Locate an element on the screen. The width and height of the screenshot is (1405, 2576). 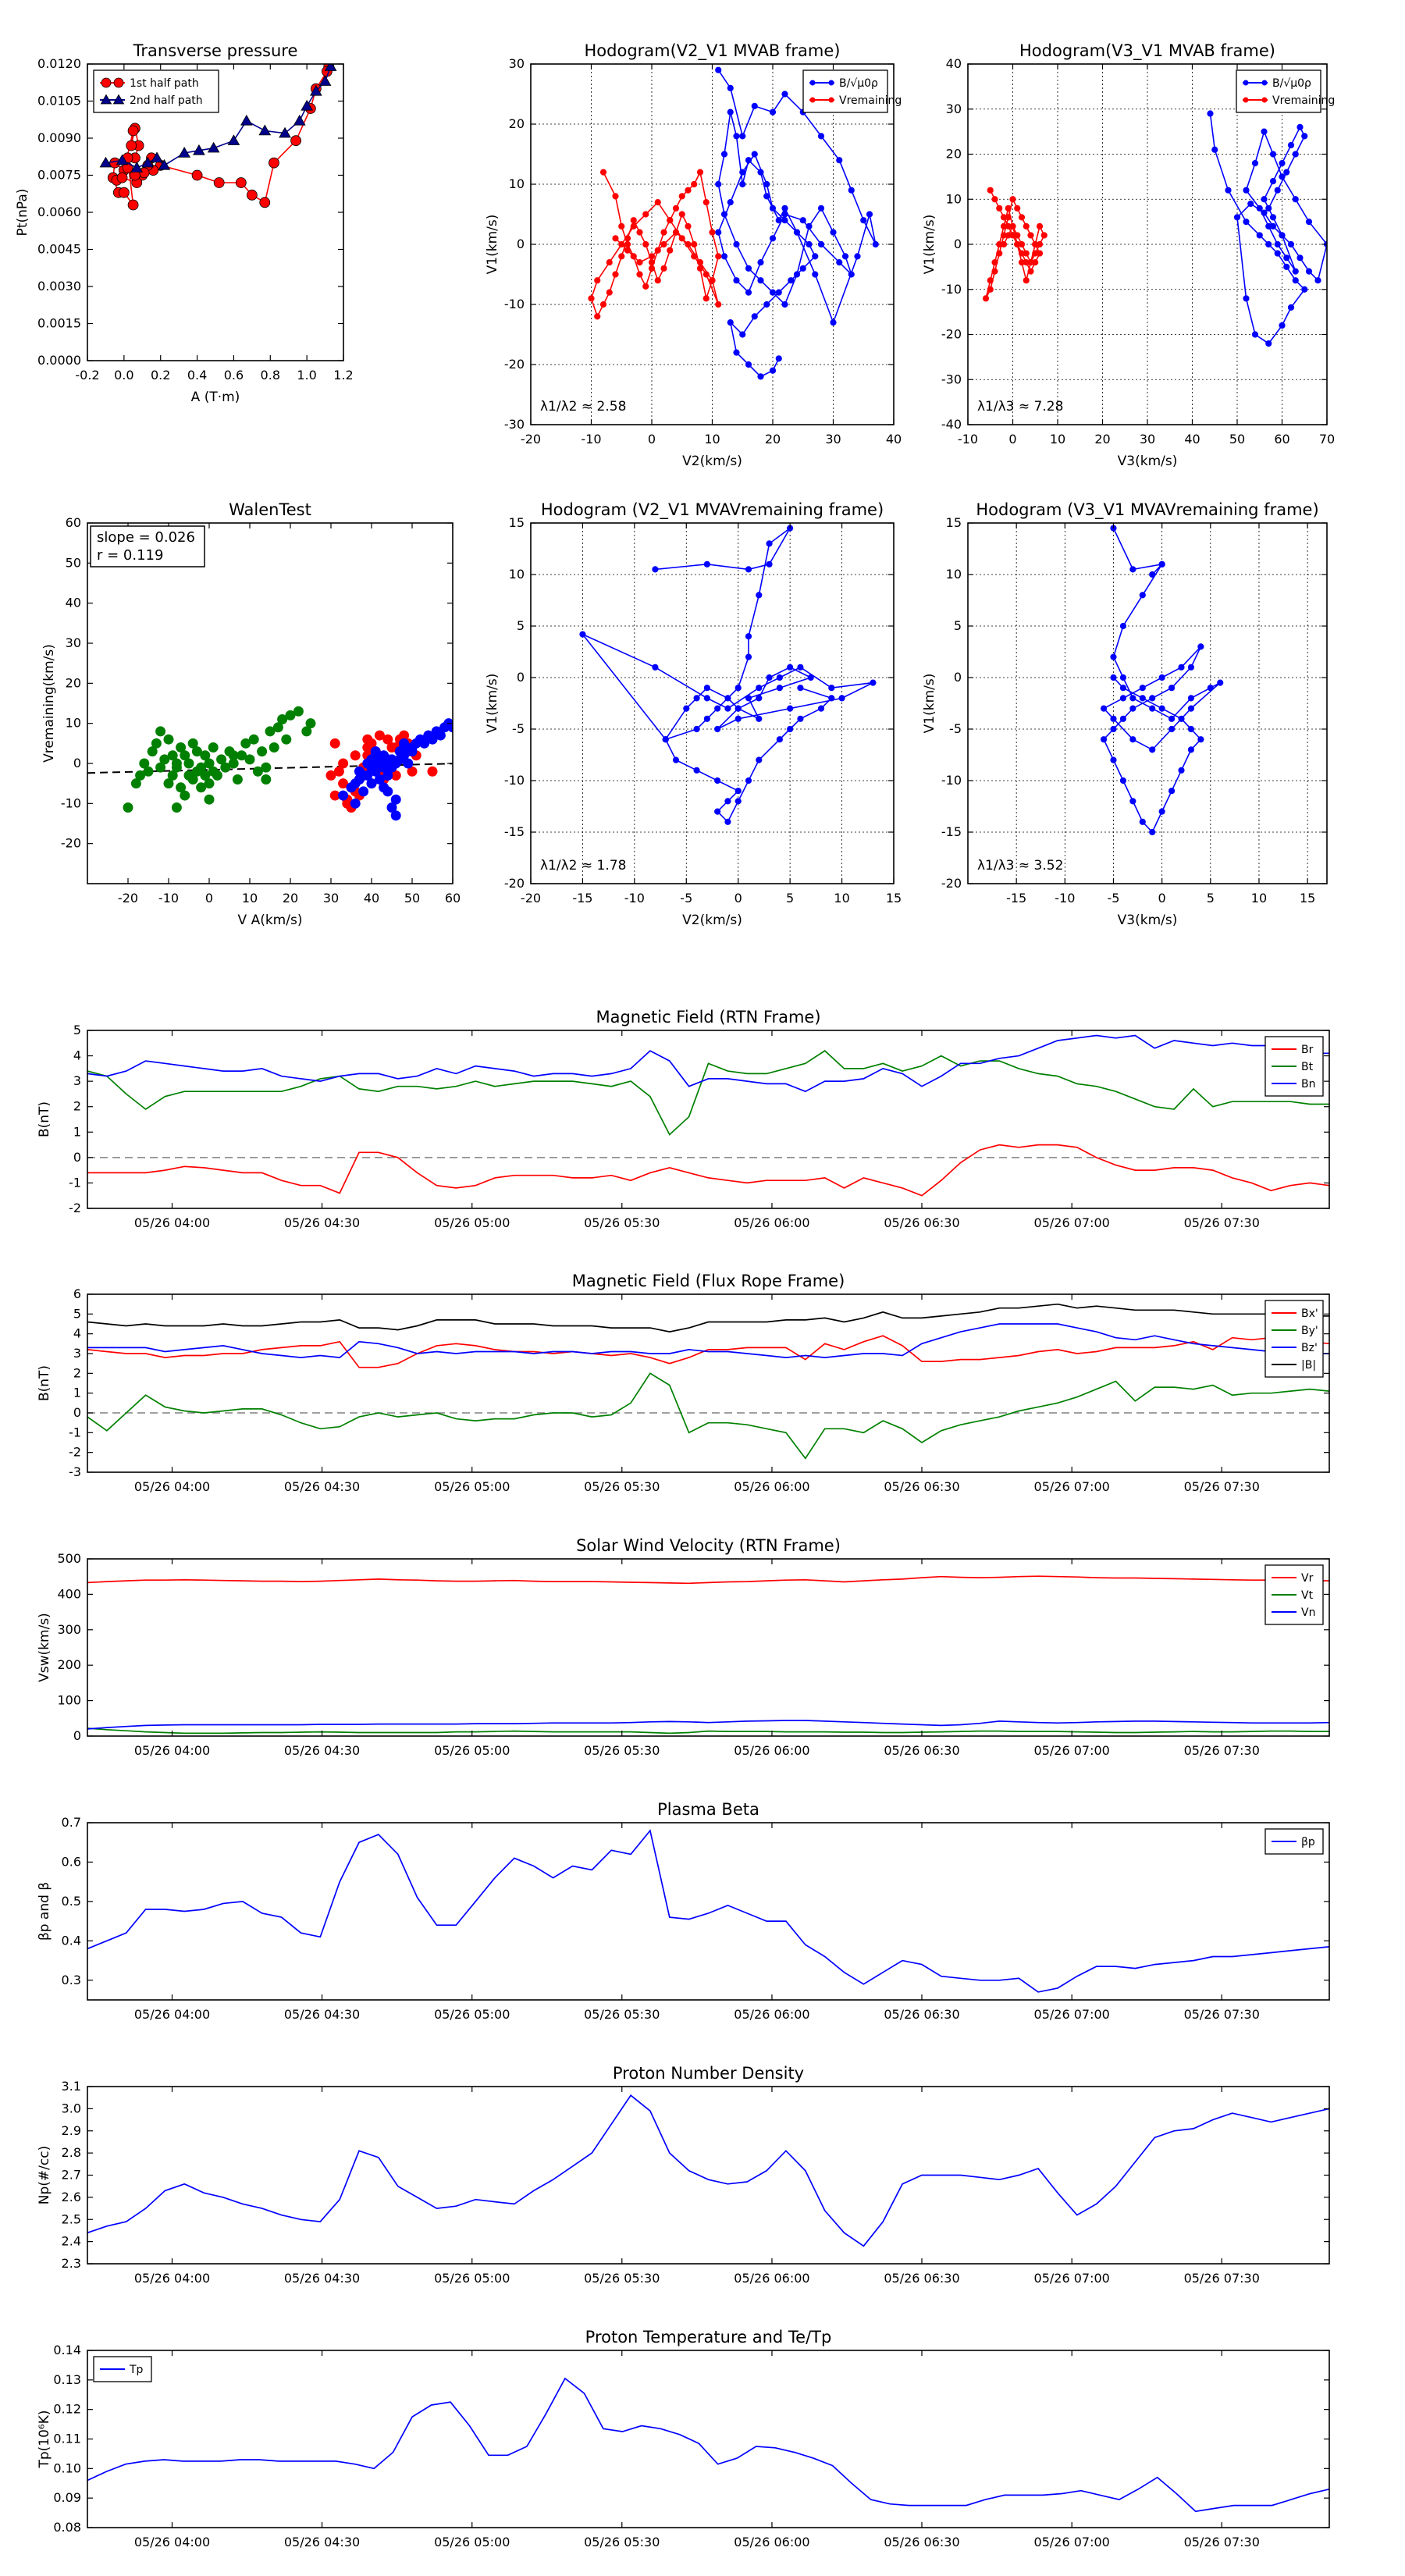
y-tick-label: 1 is located at coordinates (77, 1131).